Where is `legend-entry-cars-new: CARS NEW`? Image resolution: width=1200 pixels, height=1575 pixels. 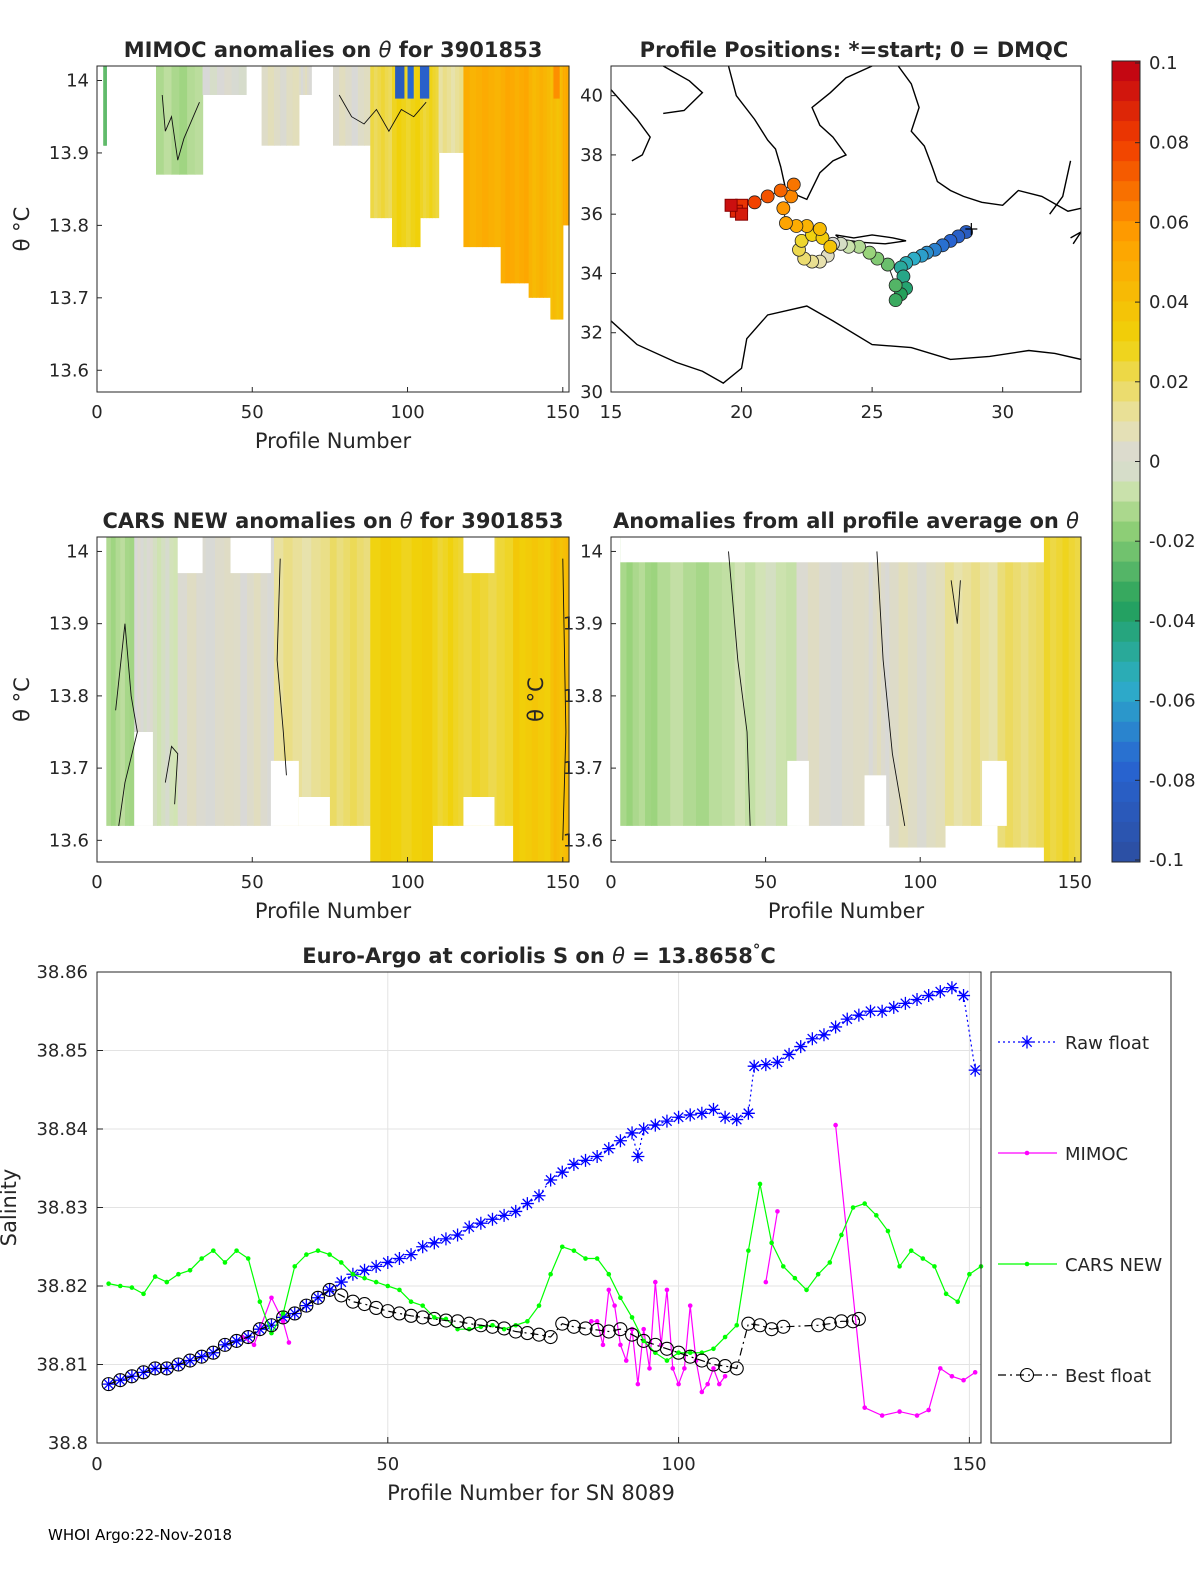 legend-entry-cars-new: CARS NEW is located at coordinates (1080, 1265).